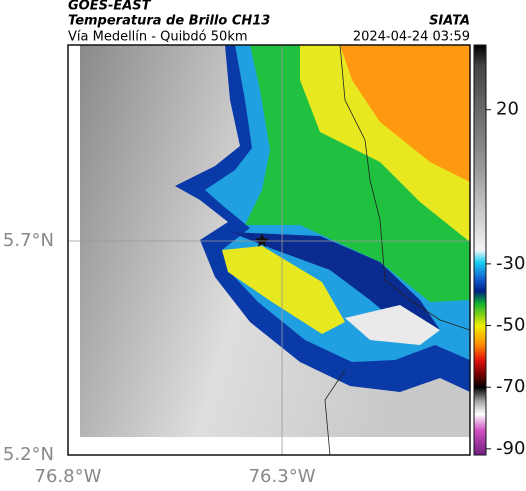  Describe the element at coordinates (158, 37) in the screenshot. I see `region: Vía Medellín - Quibdó 50km` at that location.